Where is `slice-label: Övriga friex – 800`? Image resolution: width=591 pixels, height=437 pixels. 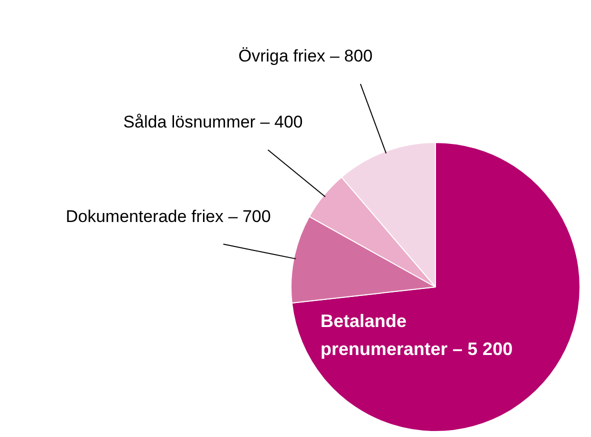 slice-label: Övriga friex – 800 is located at coordinates (305, 56).